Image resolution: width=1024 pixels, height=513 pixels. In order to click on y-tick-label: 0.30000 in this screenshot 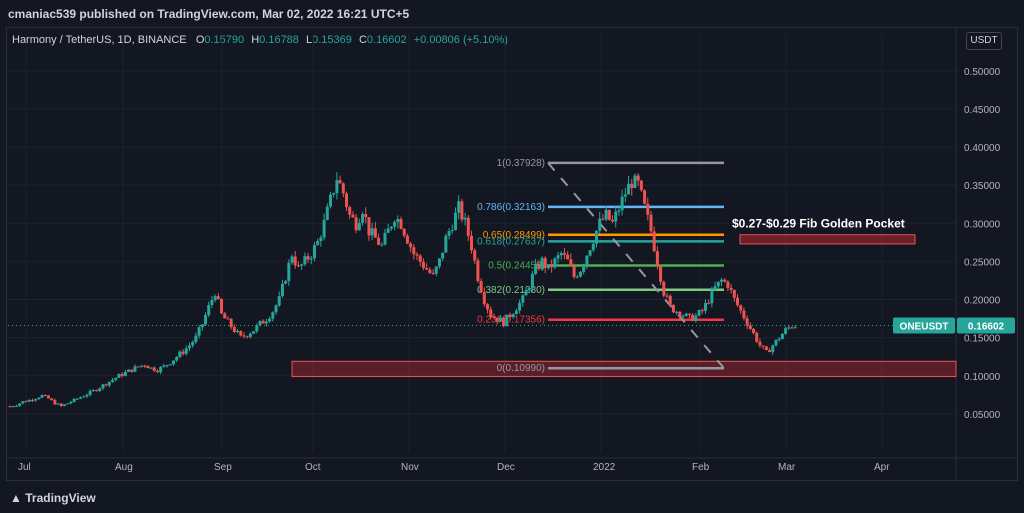, I will do `click(982, 224)`.